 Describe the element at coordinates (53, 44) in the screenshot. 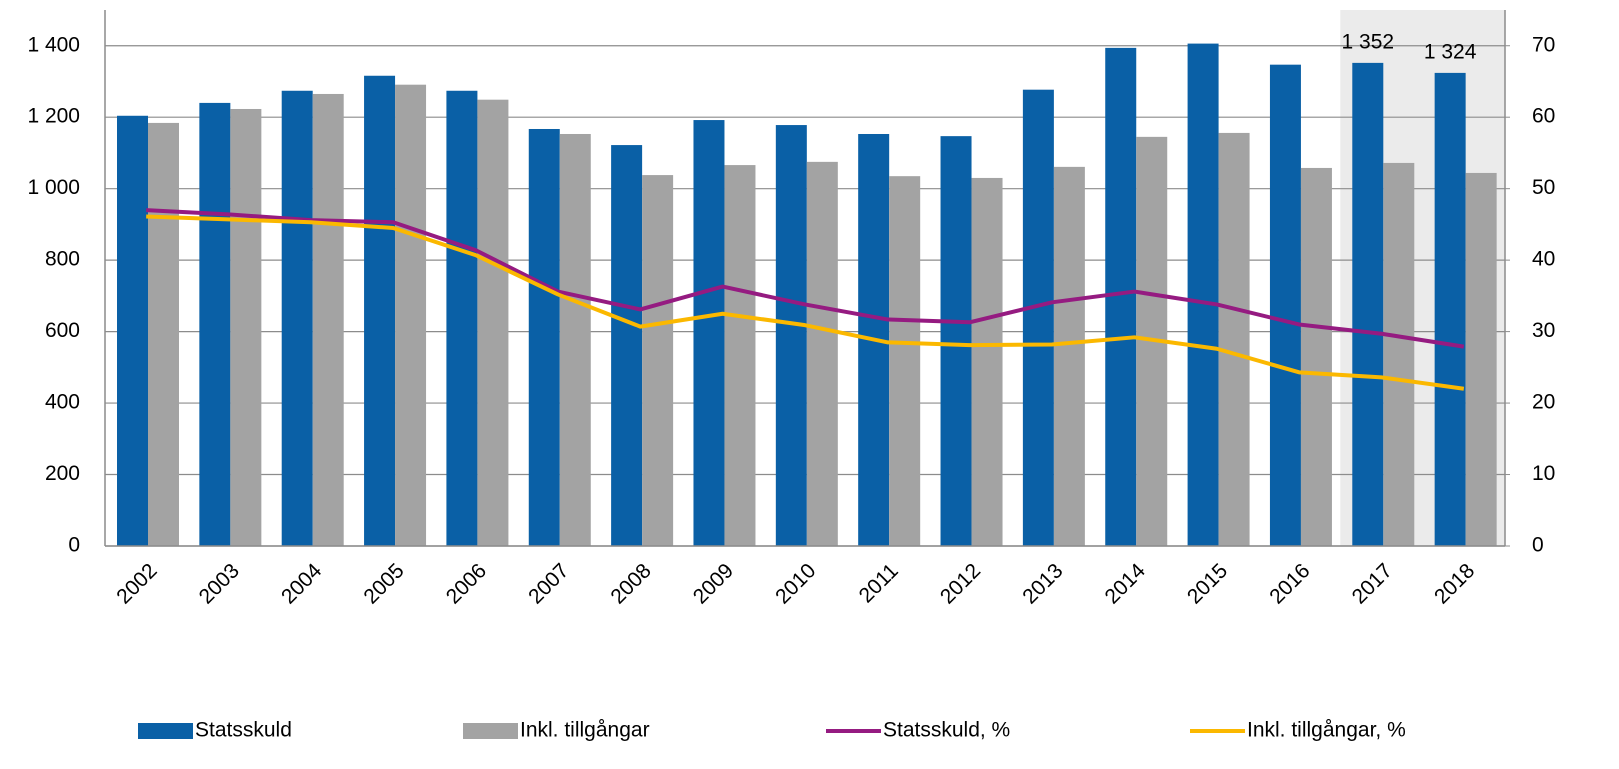

I see `y-tick-label: 1 400` at that location.